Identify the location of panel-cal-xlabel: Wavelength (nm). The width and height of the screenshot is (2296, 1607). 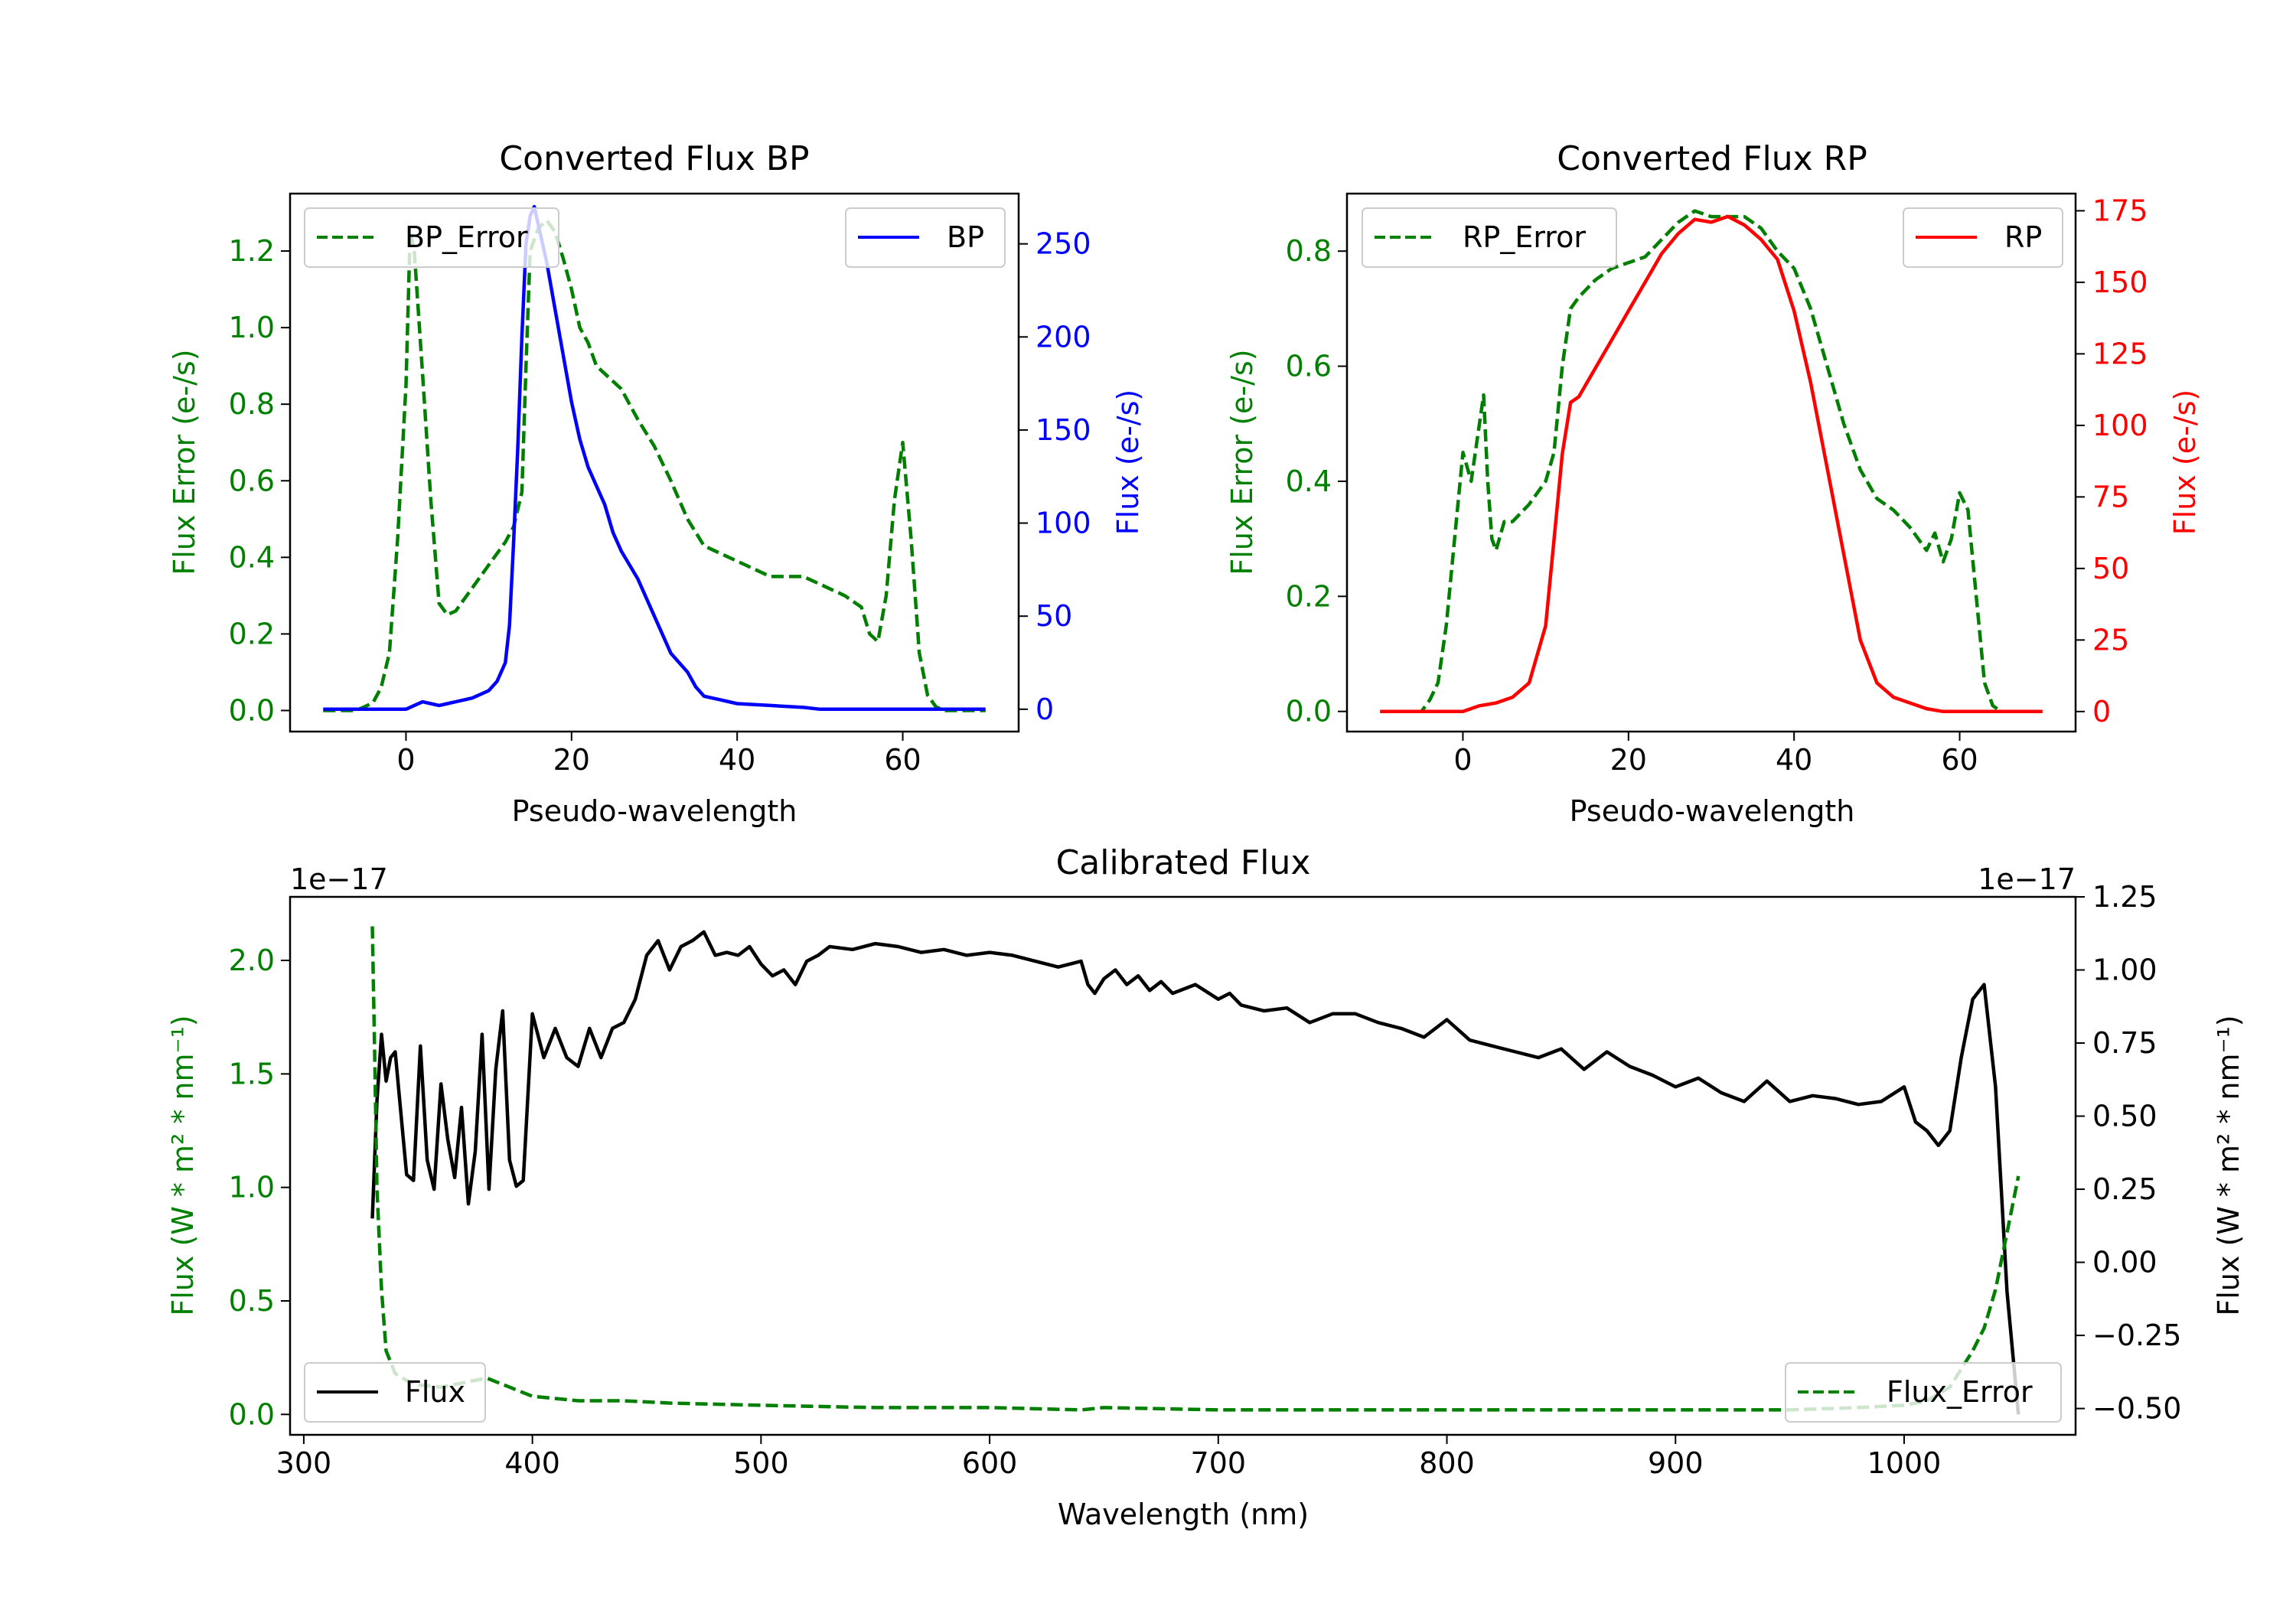
(1183, 1514).